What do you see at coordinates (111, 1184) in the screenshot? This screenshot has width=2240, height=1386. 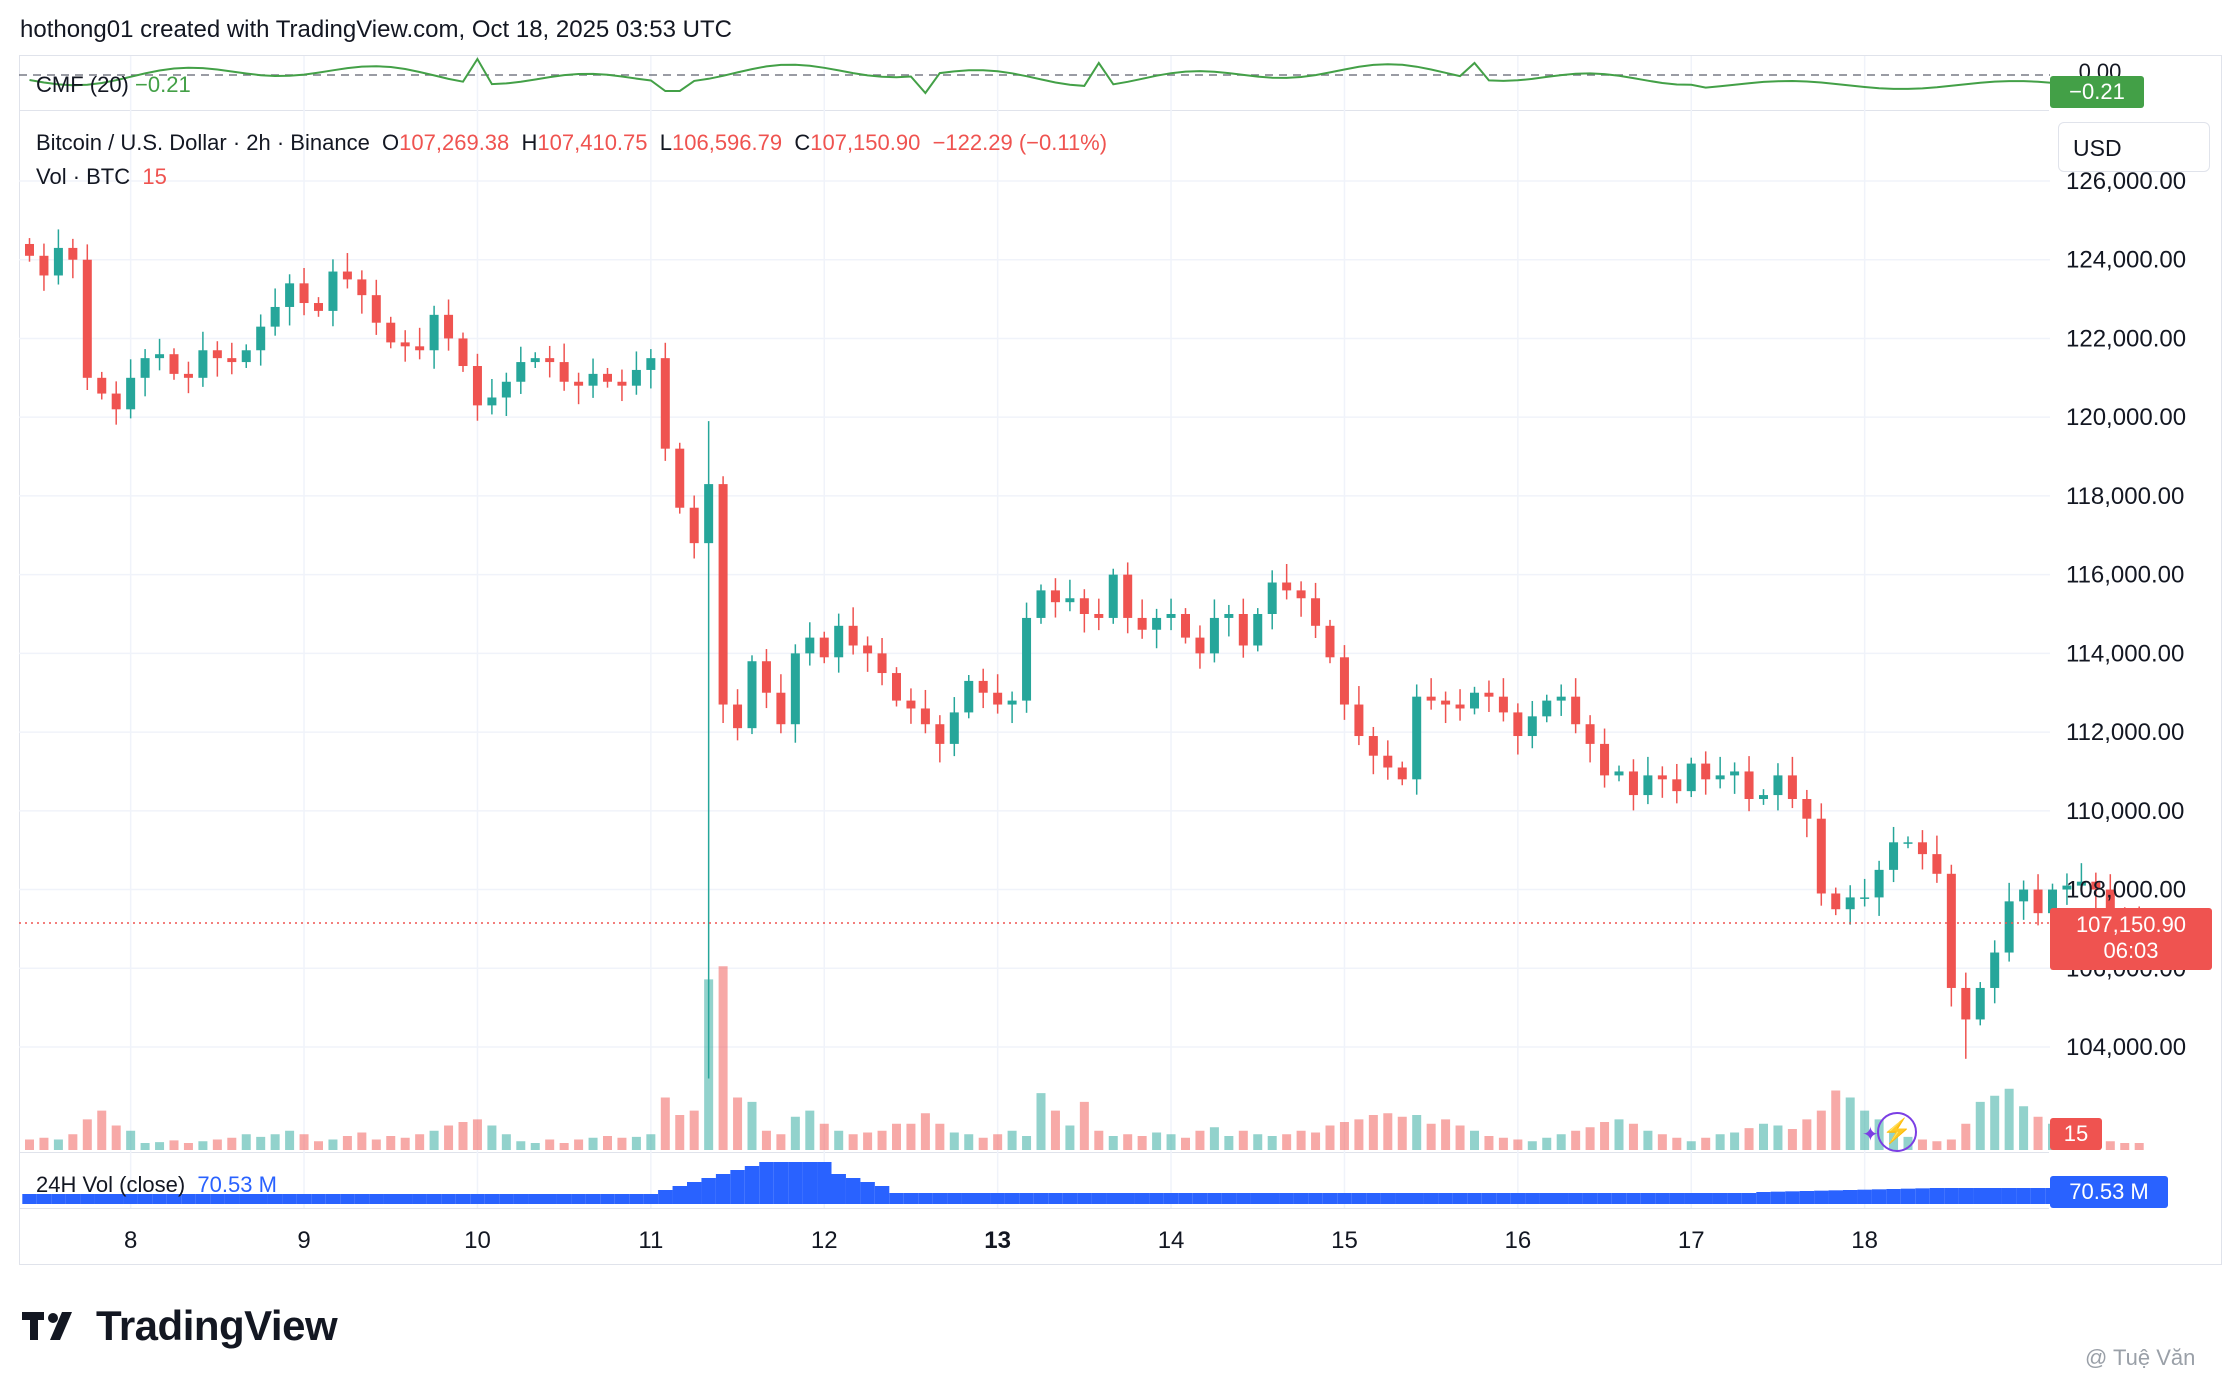 I see `vol24-label: 24H Vol (close)` at bounding box center [111, 1184].